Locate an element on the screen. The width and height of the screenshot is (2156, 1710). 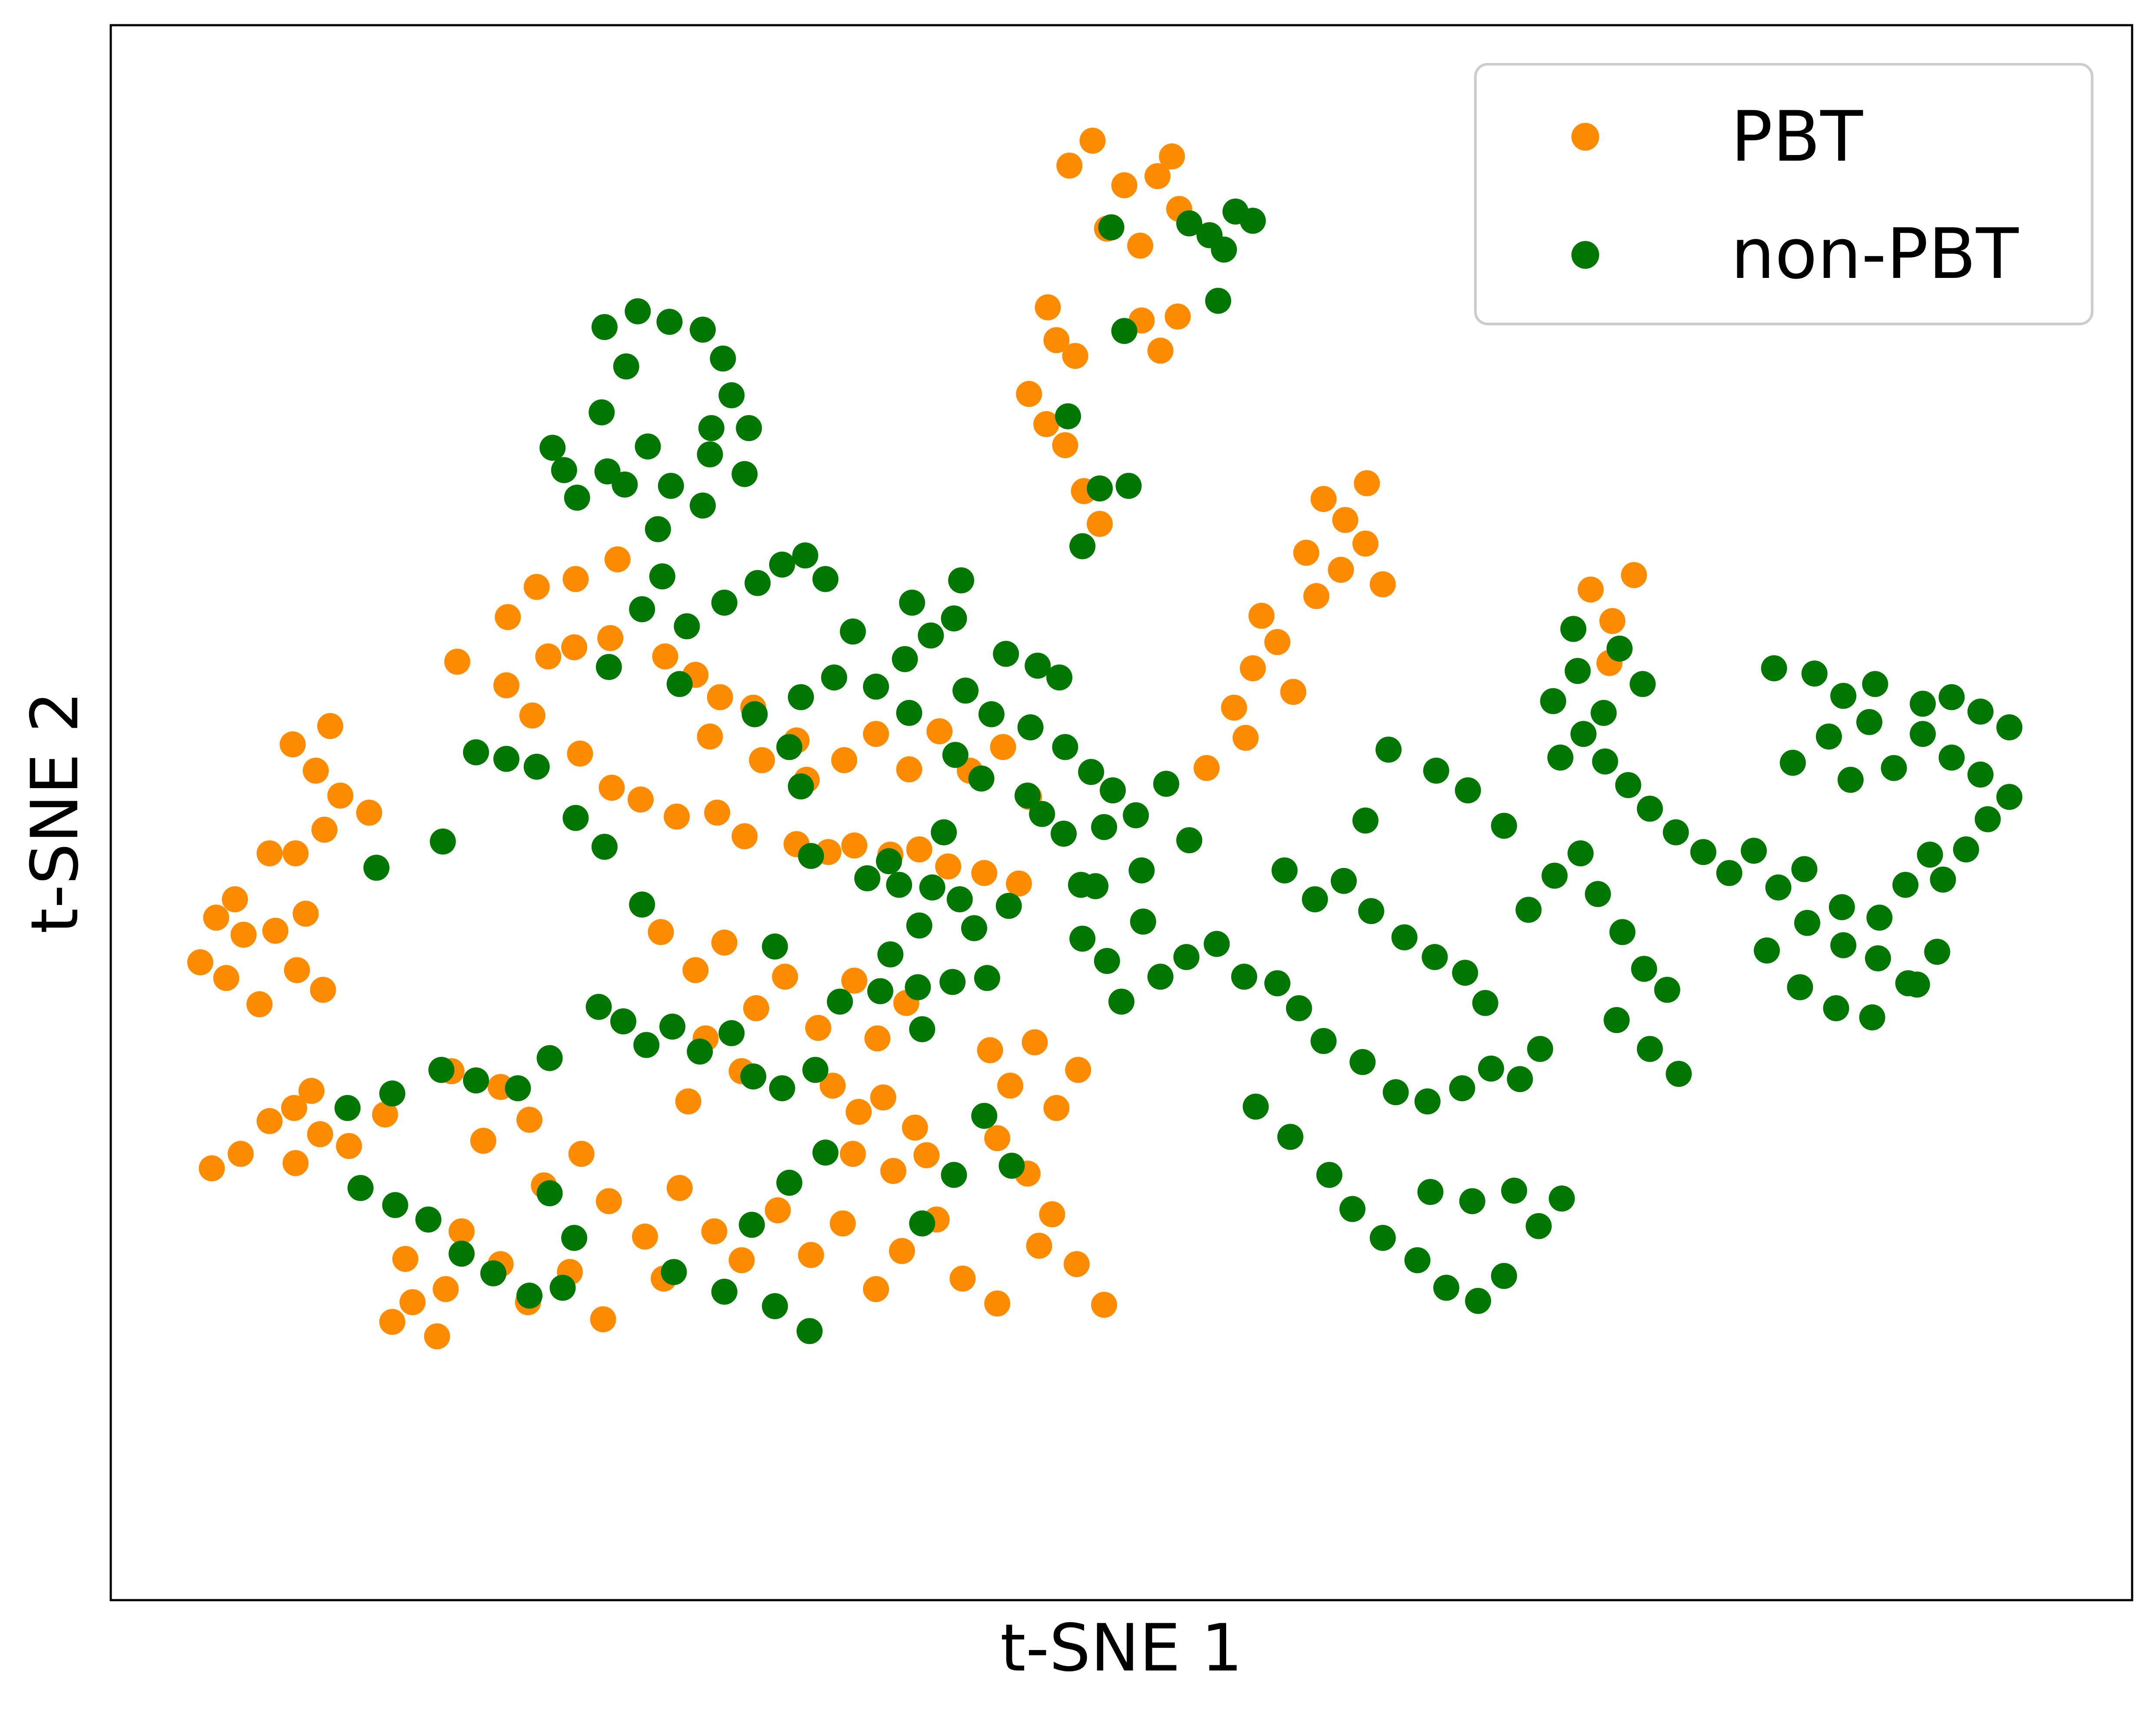
legend-label-non-pbt: non-PBT is located at coordinates (1875, 253).